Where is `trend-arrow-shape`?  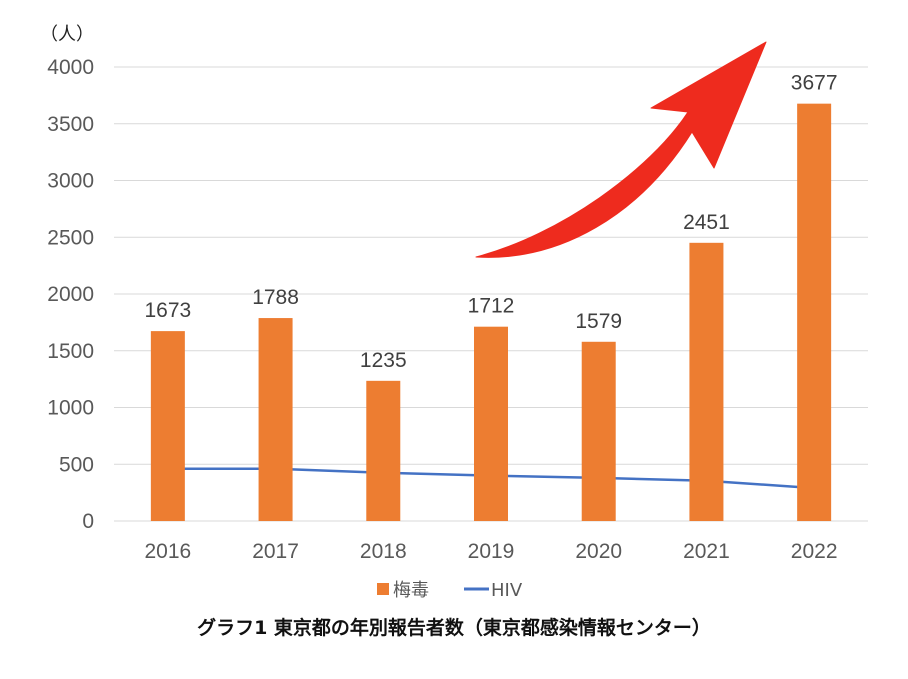
trend-arrow-shape is located at coordinates (621, 149).